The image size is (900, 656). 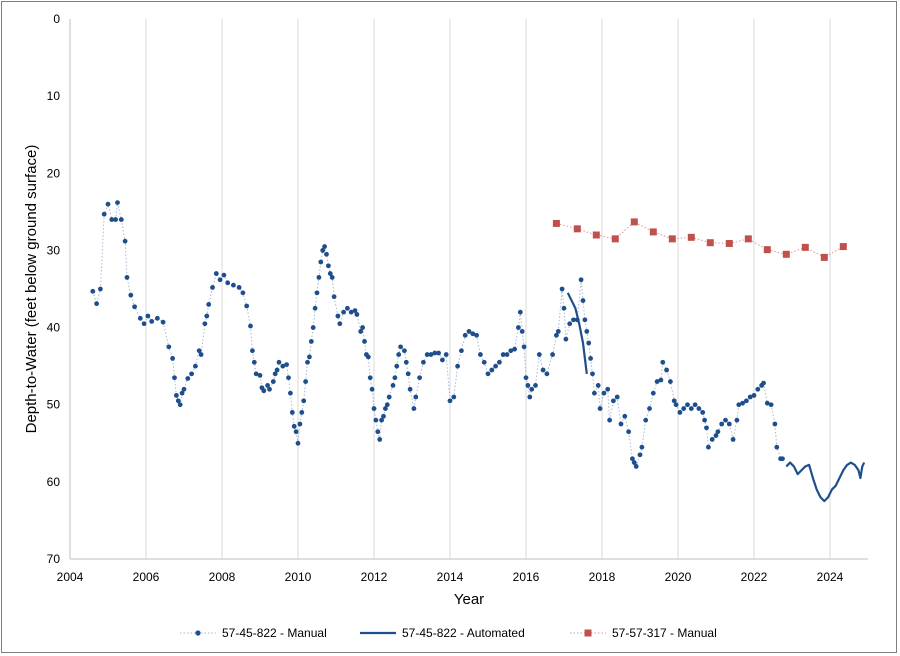 What do you see at coordinates (463, 633) in the screenshot?
I see `legend-label: 57-45-822 - Automated` at bounding box center [463, 633].